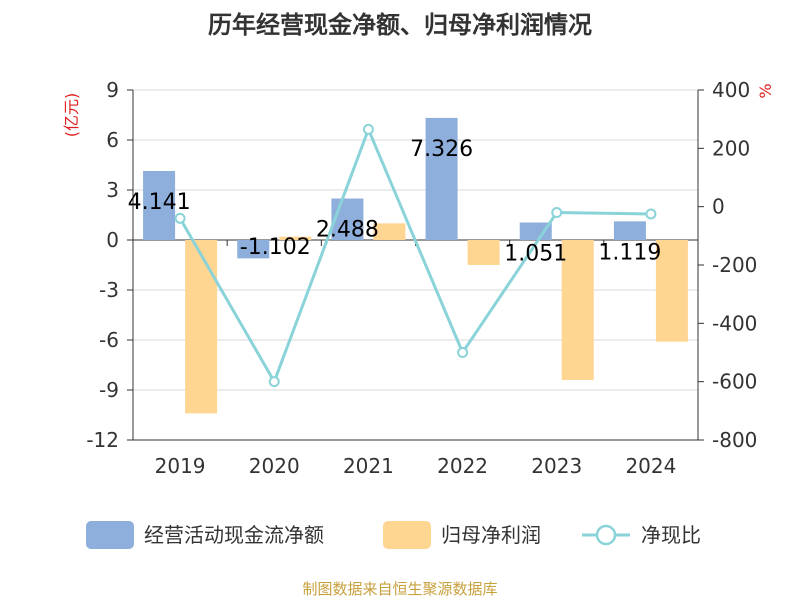  Describe the element at coordinates (102, 440) in the screenshot. I see `y-left-tick-label: -12` at that location.